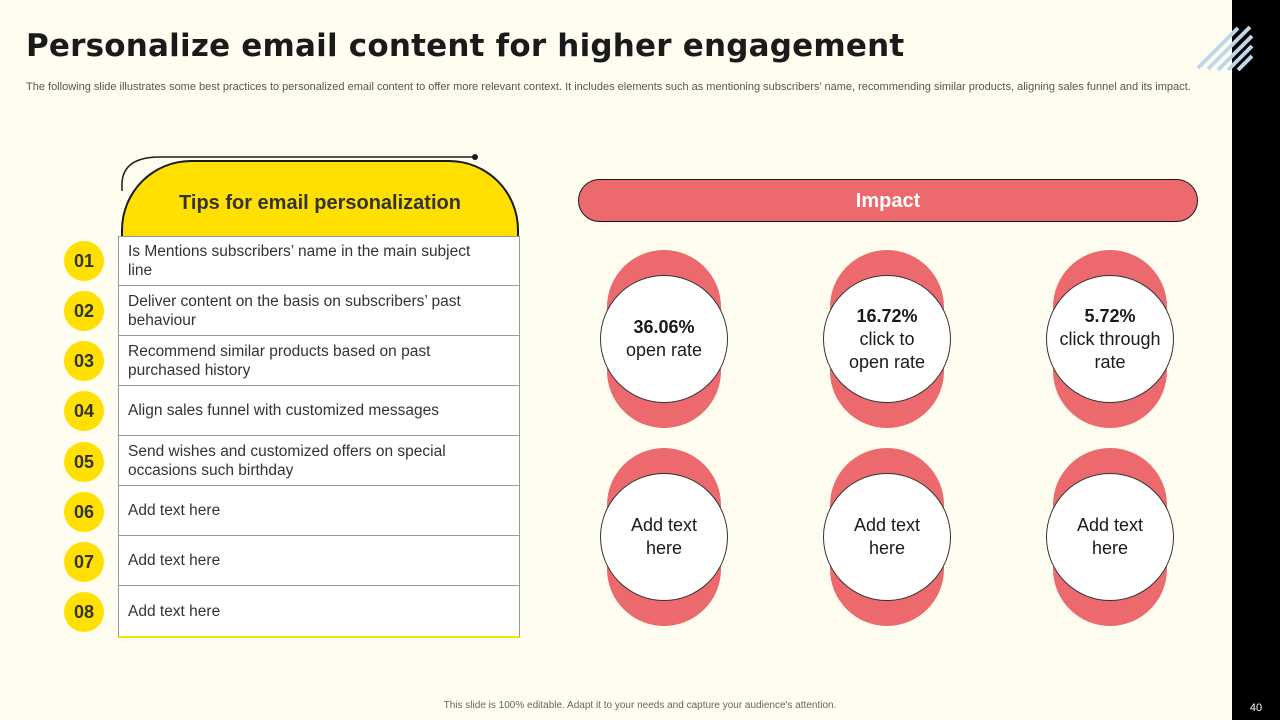 Image resolution: width=1280 pixels, height=720 pixels. Describe the element at coordinates (84, 562) in the screenshot. I see `tip-number-badge: 07` at that location.